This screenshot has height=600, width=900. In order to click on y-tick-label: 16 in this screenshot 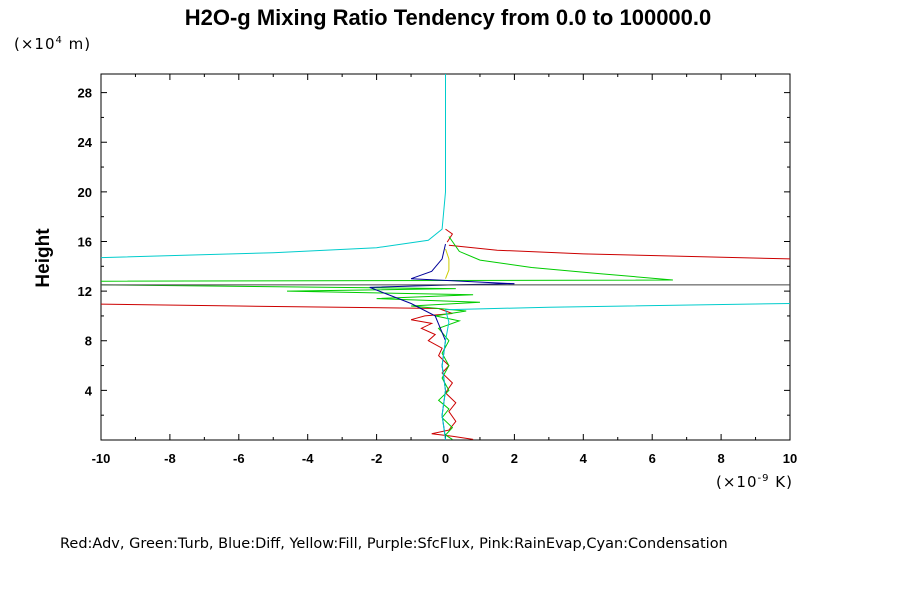, I will do `click(85, 241)`.